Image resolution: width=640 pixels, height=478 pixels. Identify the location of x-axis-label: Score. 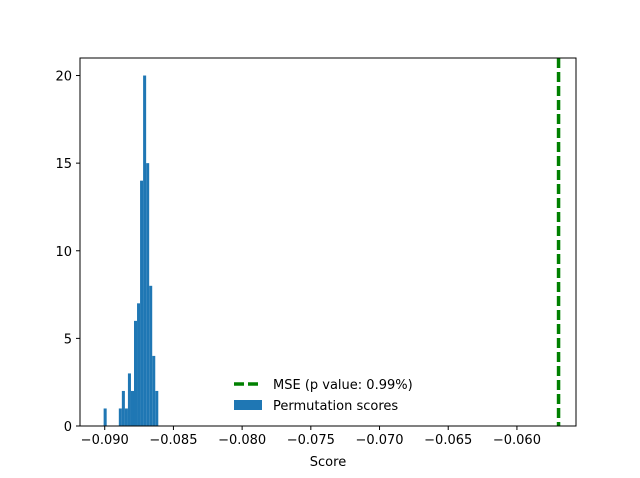
(328, 462).